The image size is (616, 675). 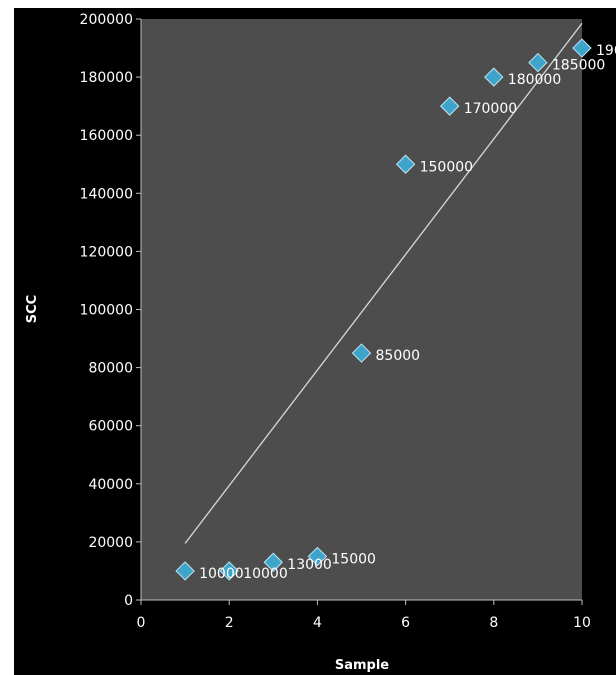 What do you see at coordinates (110, 543) in the screenshot?
I see `y-tick-label: 20000` at bounding box center [110, 543].